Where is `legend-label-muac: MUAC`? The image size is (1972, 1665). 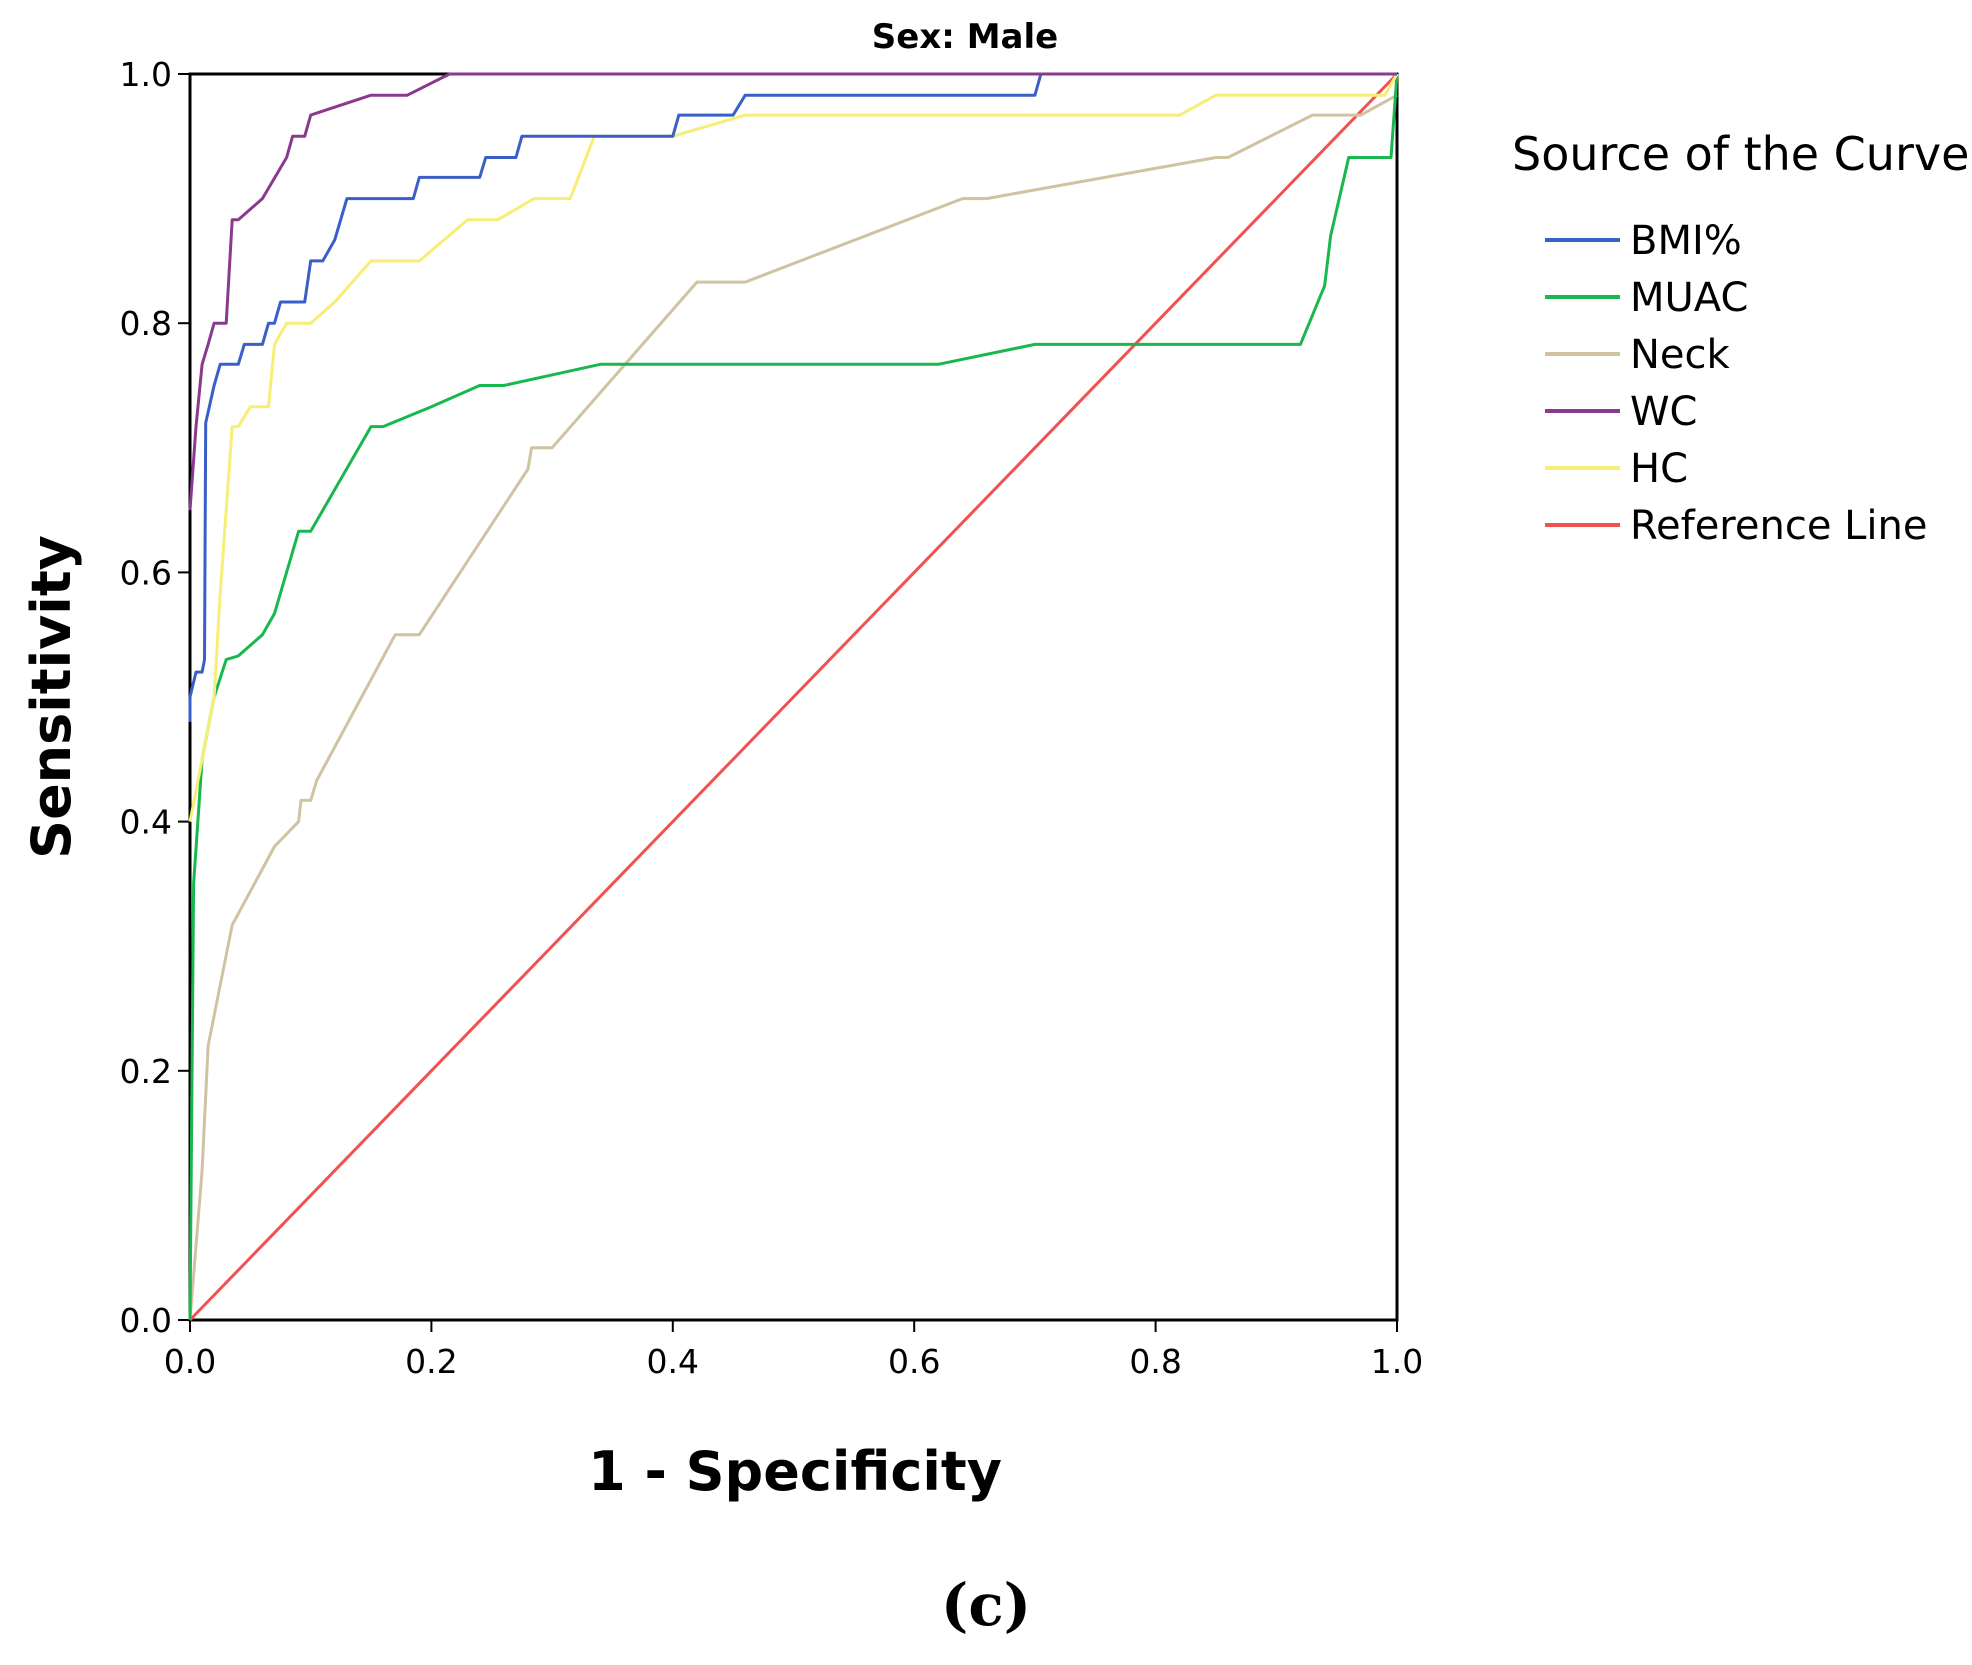 legend-label-muac: MUAC is located at coordinates (1689, 298).